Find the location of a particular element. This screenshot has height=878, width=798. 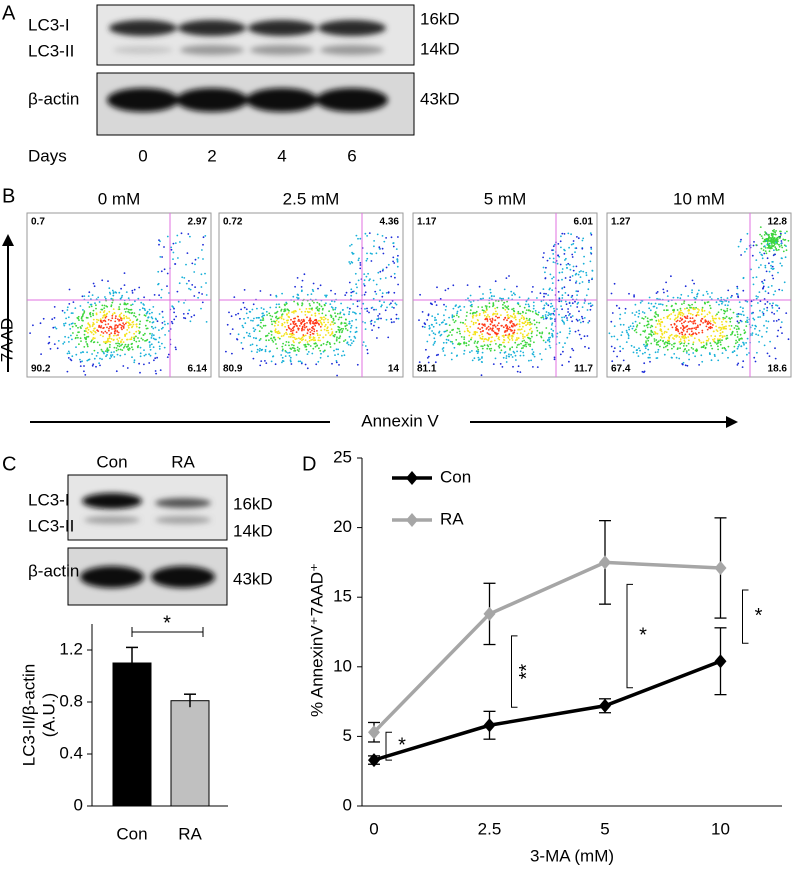

arrow-head is located at coordinates (732, 422).